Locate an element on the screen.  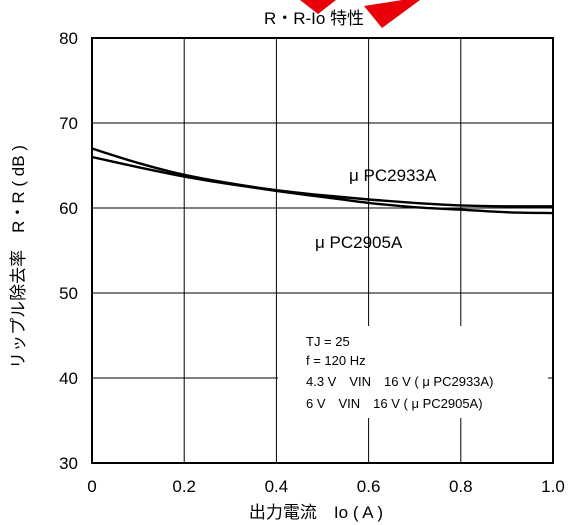
x-tick-label: 0.2 is located at coordinates (184, 486).